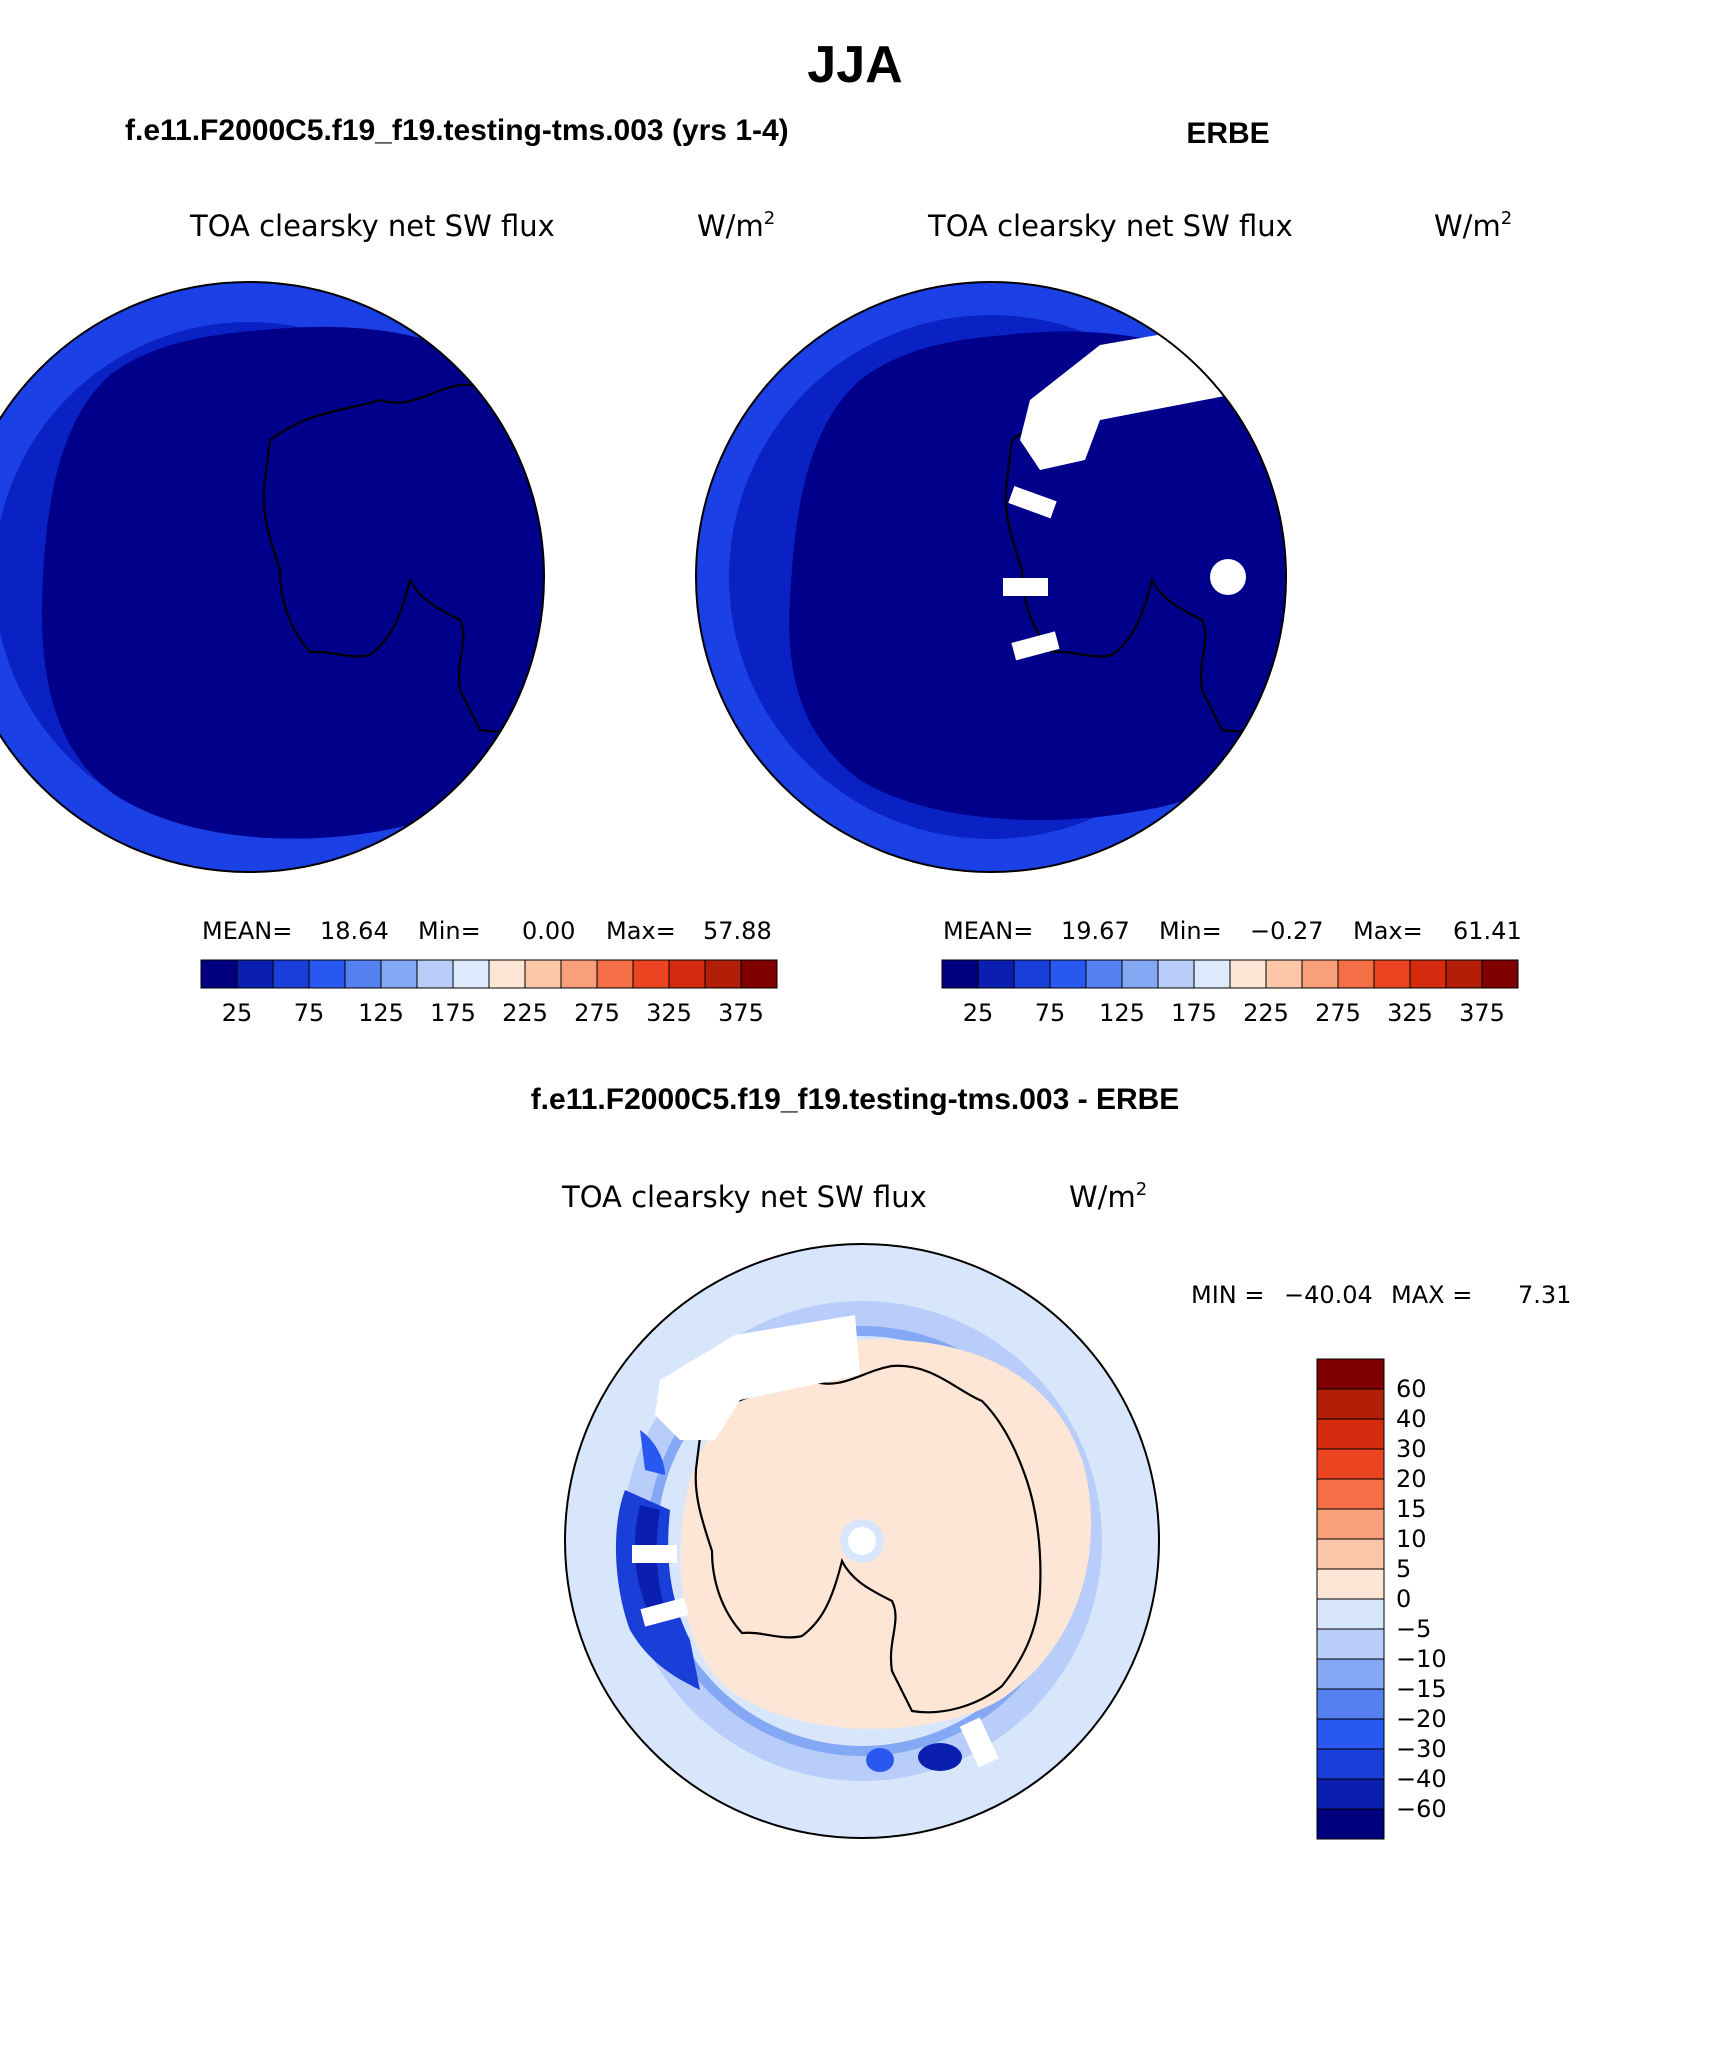  I want to click on diff-colorbar-label: 60, so click(1411, 1389).